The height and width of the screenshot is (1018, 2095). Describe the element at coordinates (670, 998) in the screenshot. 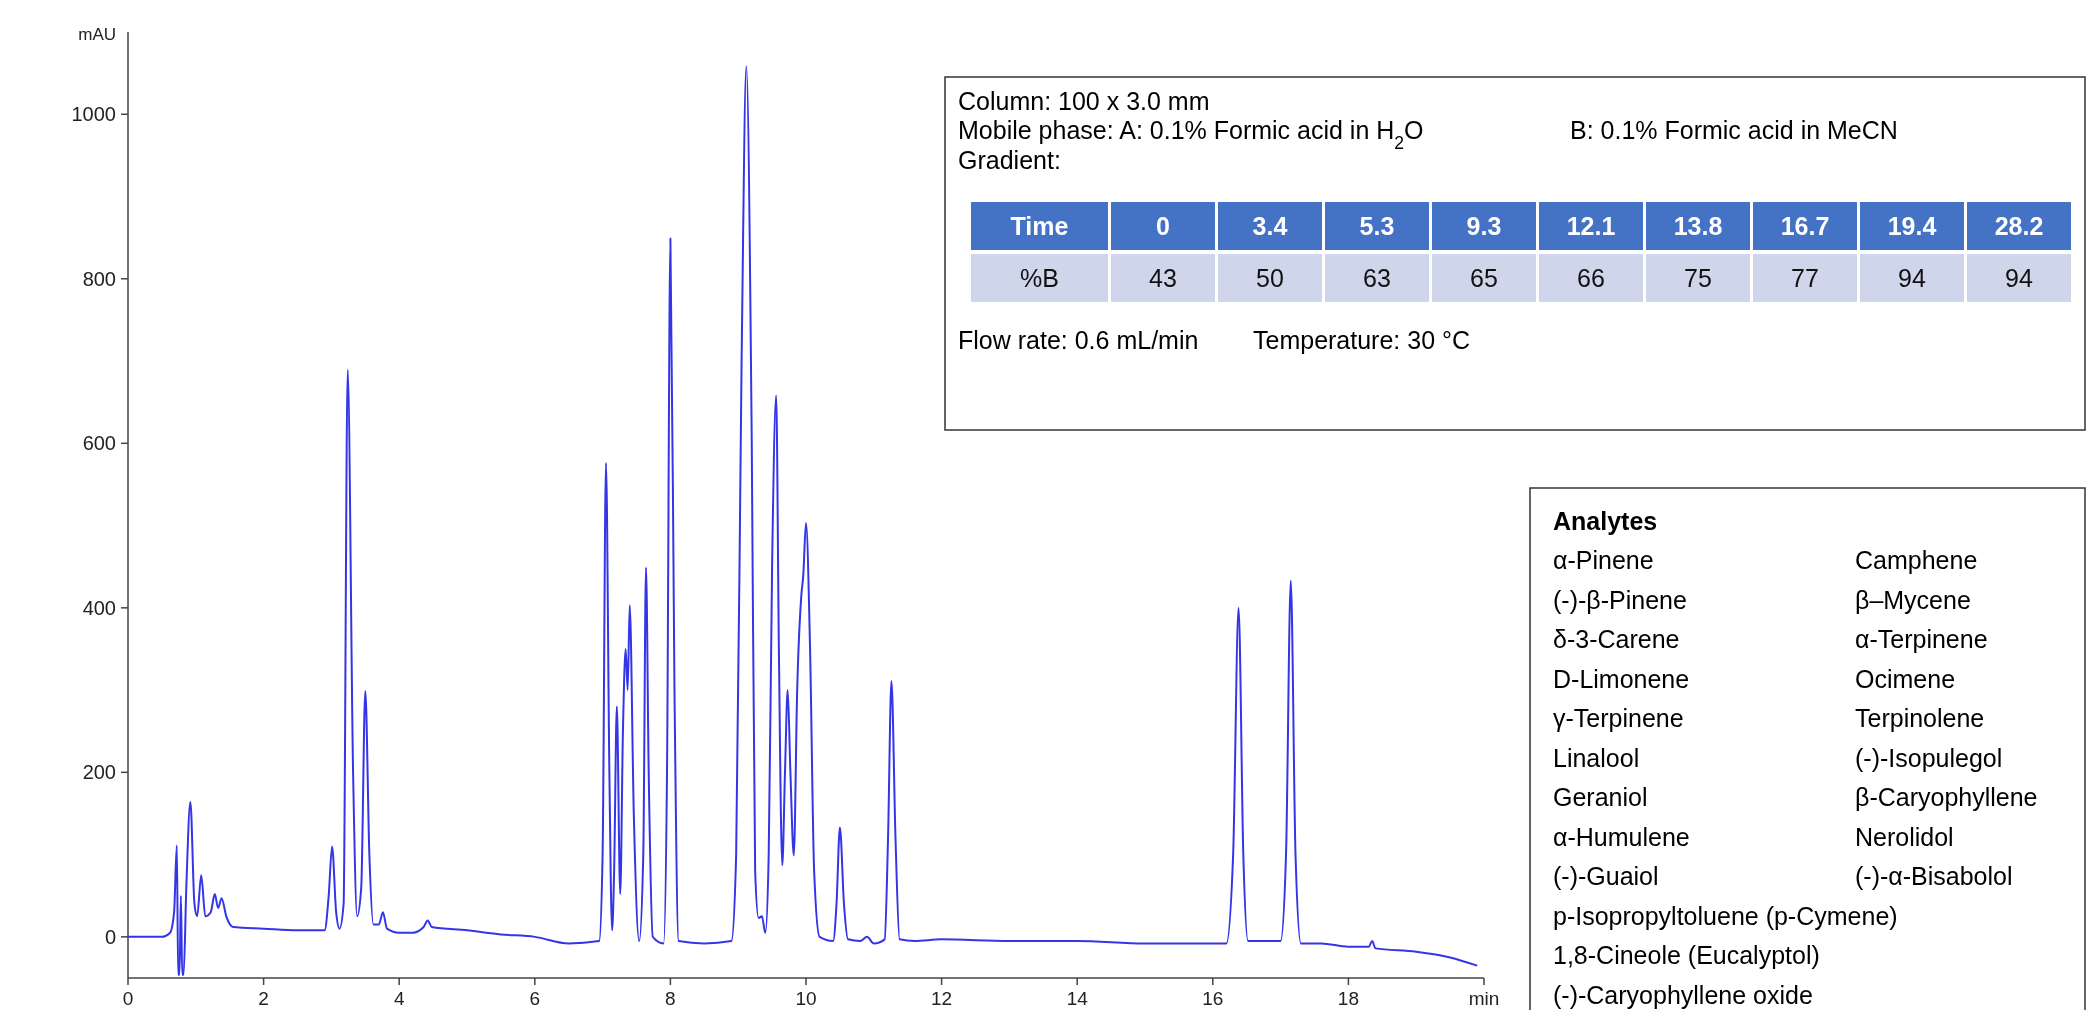

I see `x-tick-label: 8` at that location.